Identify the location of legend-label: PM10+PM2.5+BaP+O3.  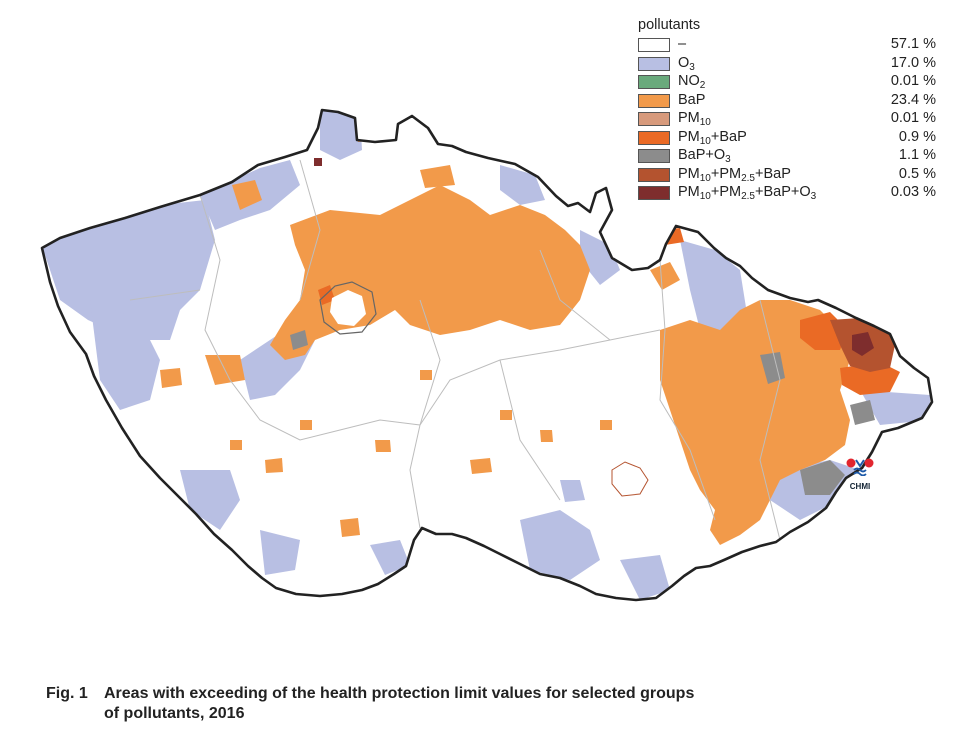
(747, 193).